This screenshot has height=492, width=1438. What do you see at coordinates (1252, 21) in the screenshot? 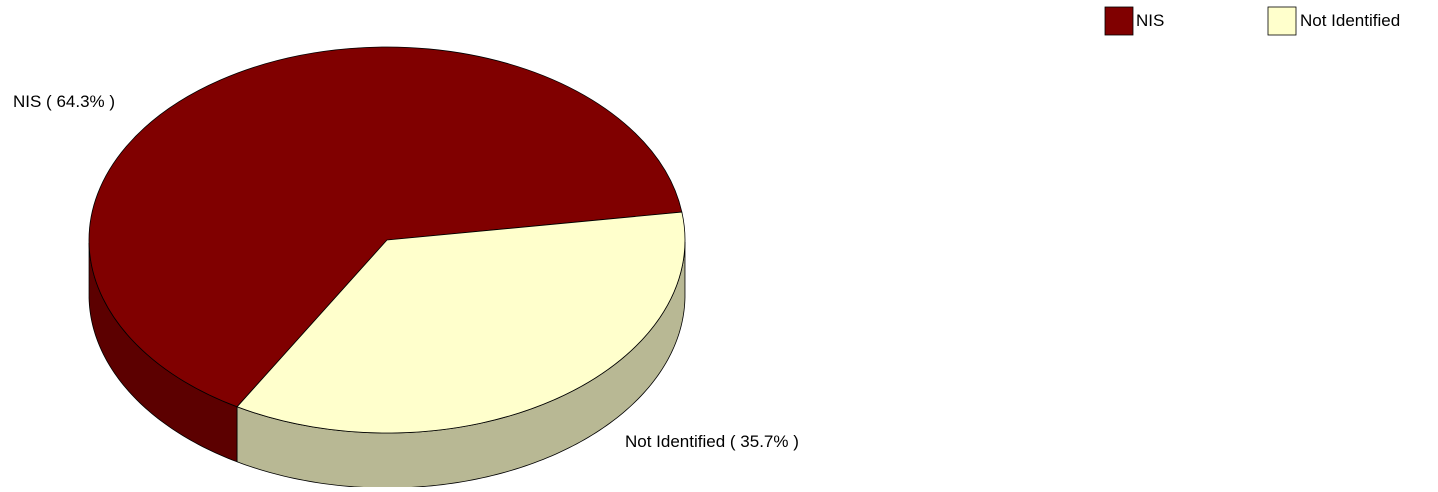
I see `legend: NIS Not Identified` at bounding box center [1252, 21].